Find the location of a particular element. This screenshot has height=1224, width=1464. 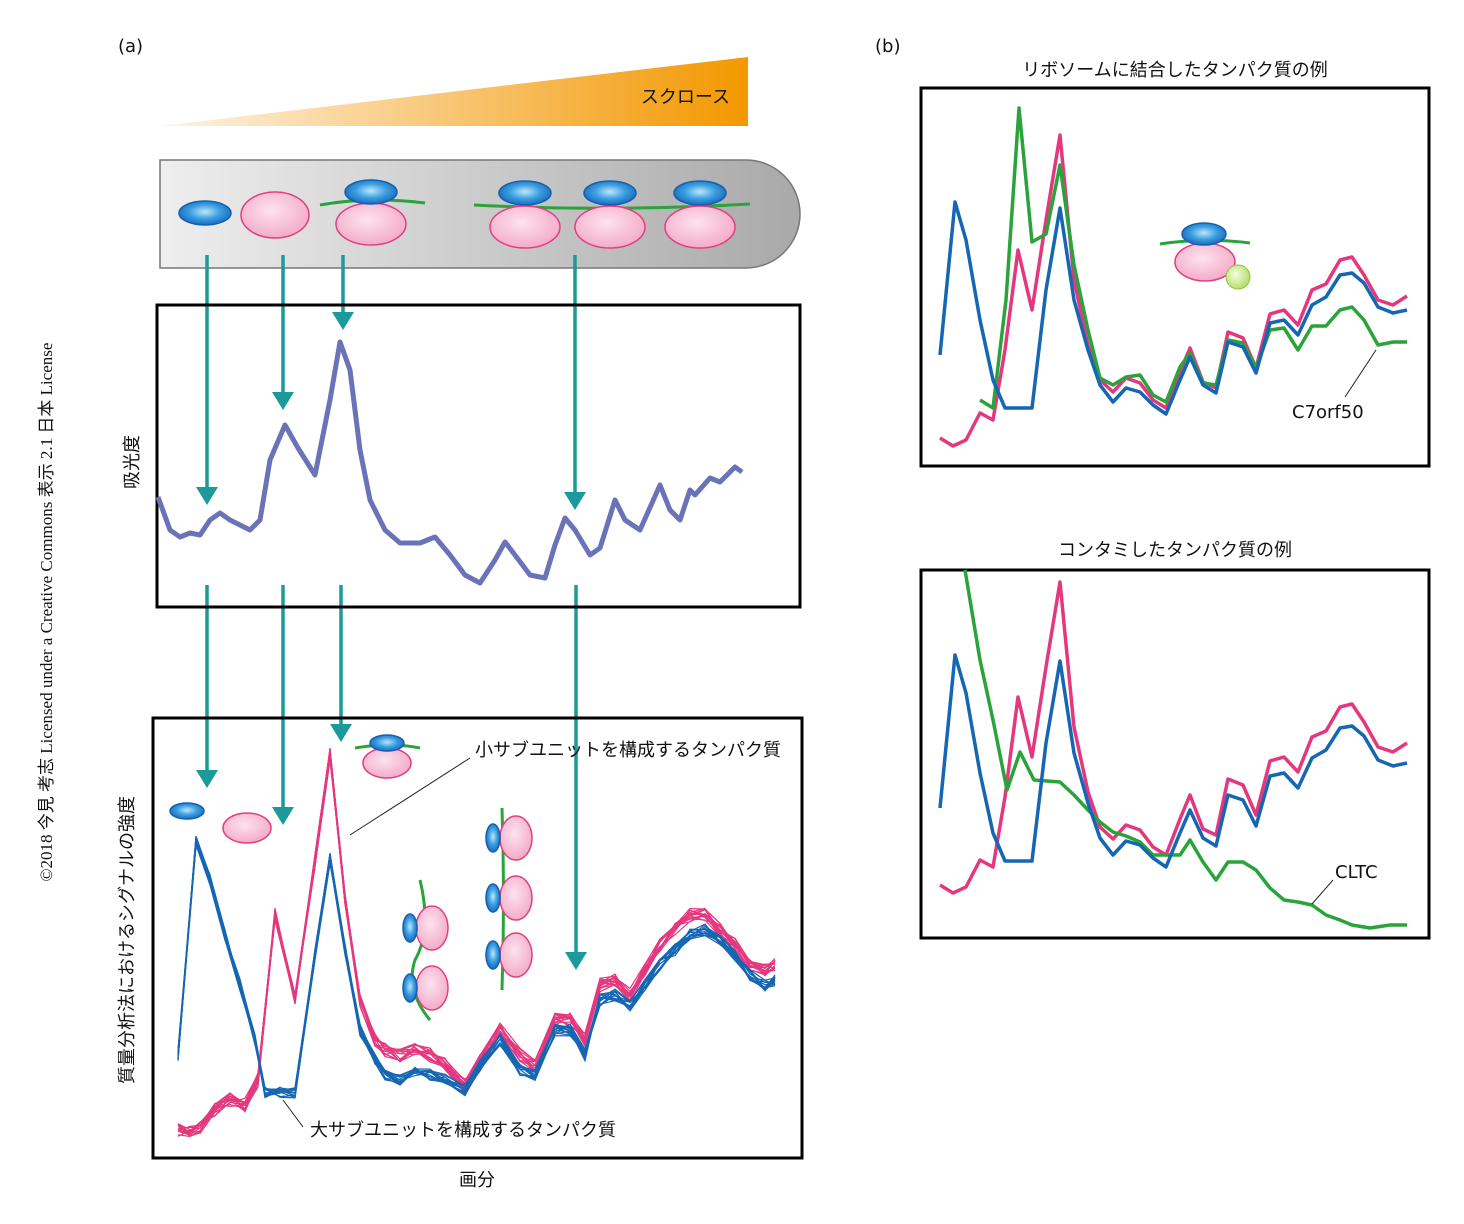

absorbance-frame is located at coordinates (478, 456).